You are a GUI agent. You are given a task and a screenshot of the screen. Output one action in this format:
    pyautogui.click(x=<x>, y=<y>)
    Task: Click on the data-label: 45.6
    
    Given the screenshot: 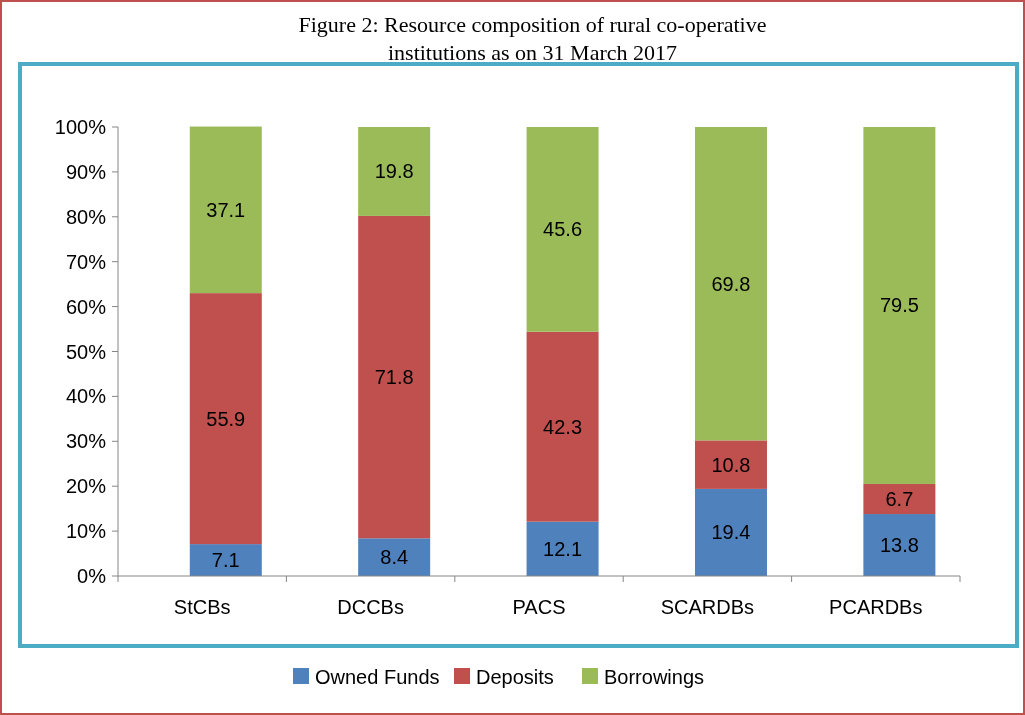 What is the action you would take?
    pyautogui.click(x=563, y=229)
    